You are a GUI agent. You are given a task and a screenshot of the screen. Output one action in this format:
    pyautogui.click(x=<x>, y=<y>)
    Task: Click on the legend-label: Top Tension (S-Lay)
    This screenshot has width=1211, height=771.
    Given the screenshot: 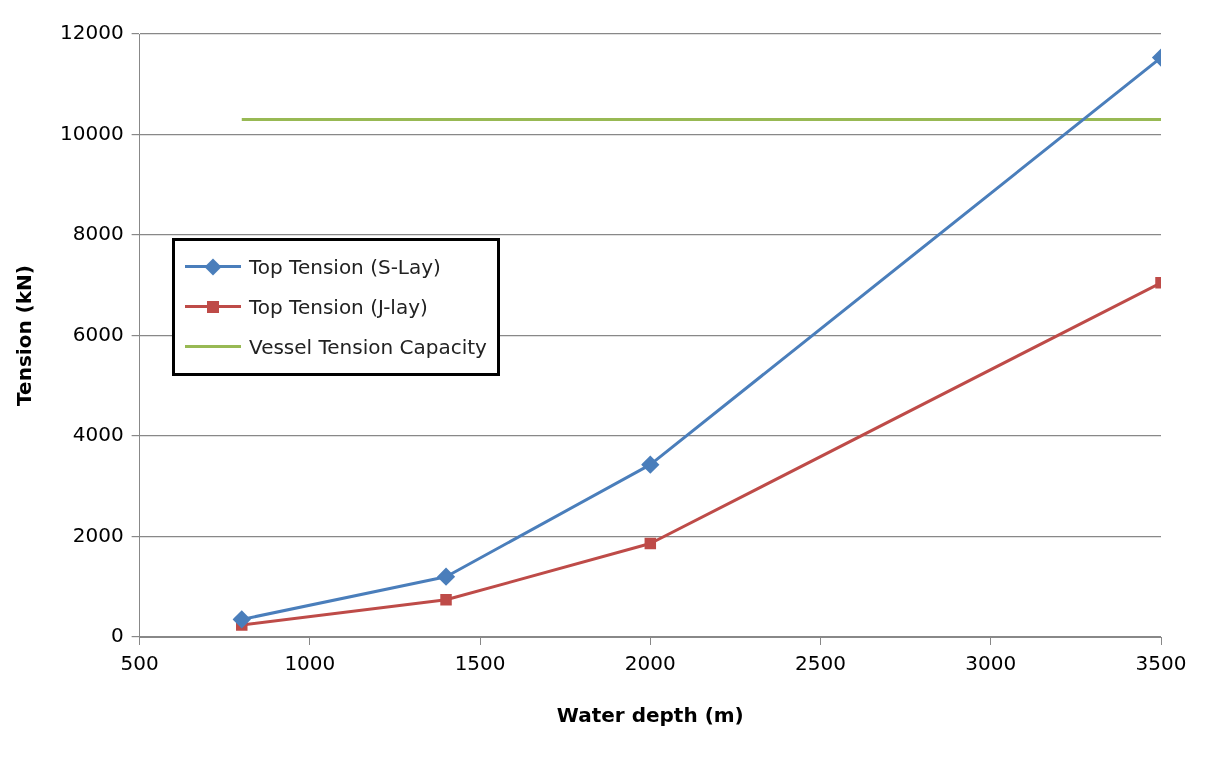 What is the action you would take?
    pyautogui.click(x=345, y=267)
    